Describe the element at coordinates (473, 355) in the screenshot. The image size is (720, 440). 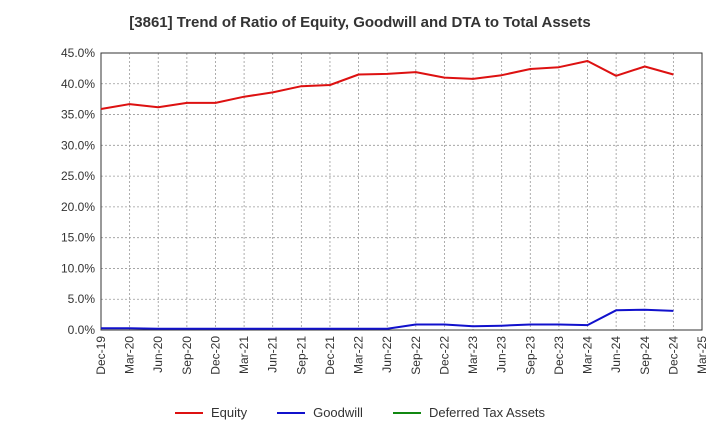
I see `x-tick-label: Mar-23` at that location.